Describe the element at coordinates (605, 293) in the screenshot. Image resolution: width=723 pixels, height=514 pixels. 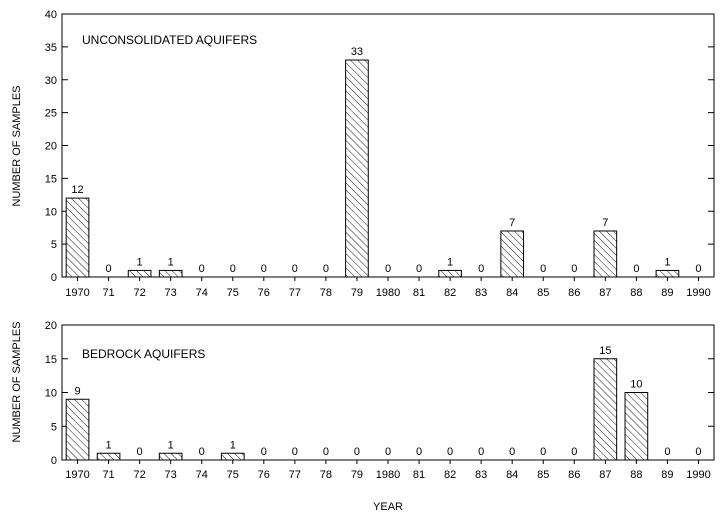
I see `x-tick-label: 87` at that location.